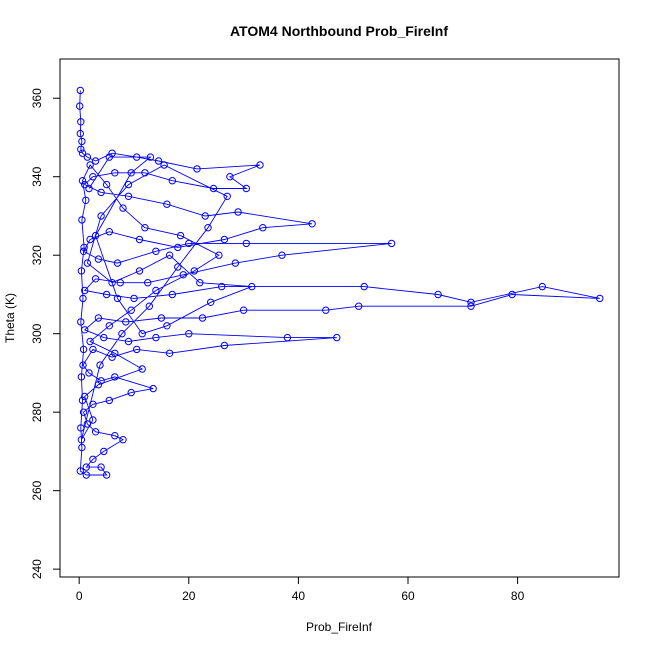 The height and width of the screenshot is (650, 650). What do you see at coordinates (37, 98) in the screenshot?
I see `y-tick-label: 360` at bounding box center [37, 98].